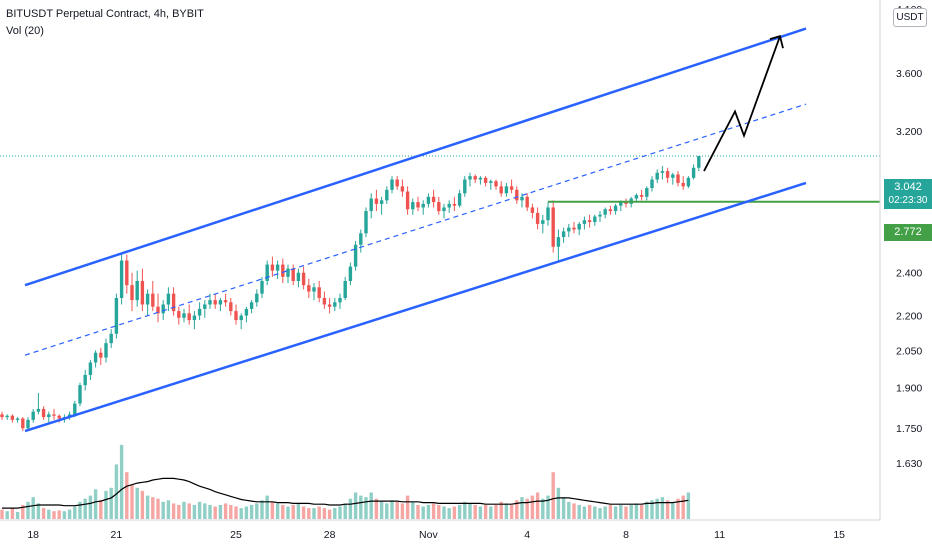 The height and width of the screenshot is (550, 932). Describe the element at coordinates (330, 535) in the screenshot. I see `x-tick-label: 28` at that location.